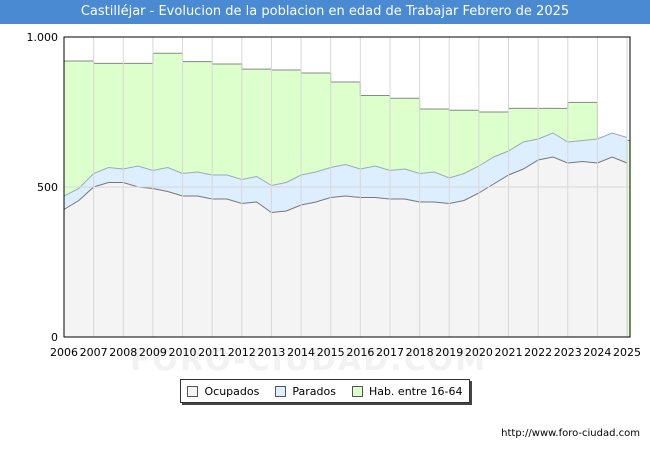  Describe the element at coordinates (570, 433) in the screenshot. I see `footer-url: http://www.foro-ciudad.com` at that location.